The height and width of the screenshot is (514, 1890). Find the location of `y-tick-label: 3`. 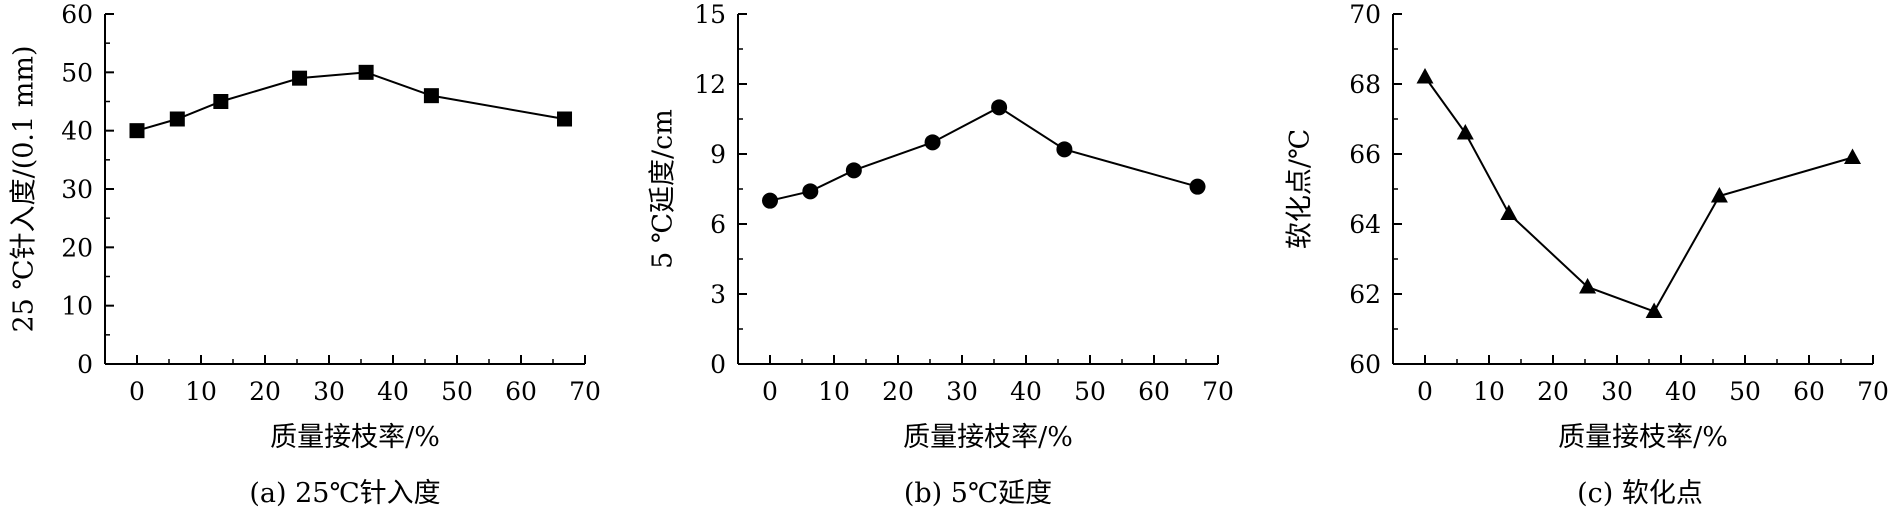

y-tick-label: 3 is located at coordinates (718, 294).